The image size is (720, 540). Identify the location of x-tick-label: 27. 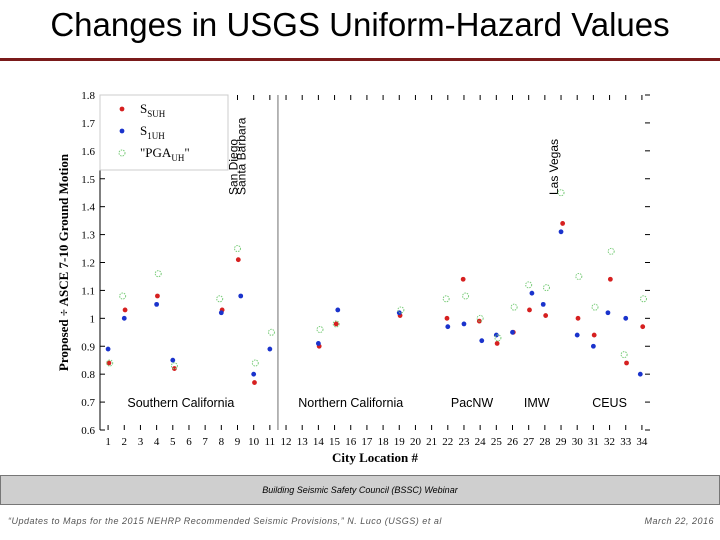
(529, 442).